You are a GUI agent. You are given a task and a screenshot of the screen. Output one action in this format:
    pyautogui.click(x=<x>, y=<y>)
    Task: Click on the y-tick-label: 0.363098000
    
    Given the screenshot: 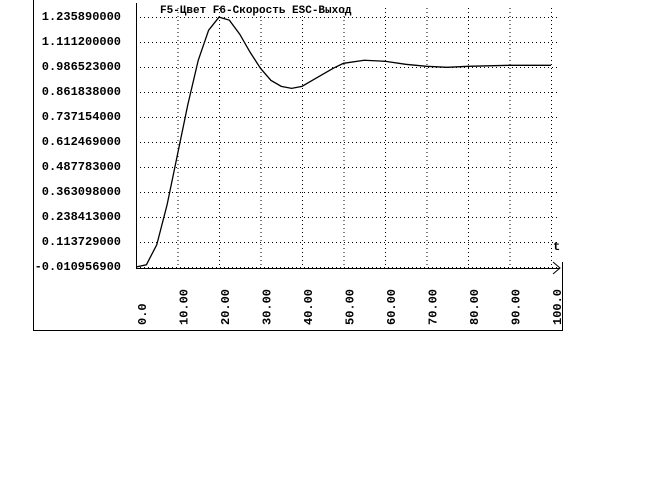 What is the action you would take?
    pyautogui.click(x=81, y=192)
    